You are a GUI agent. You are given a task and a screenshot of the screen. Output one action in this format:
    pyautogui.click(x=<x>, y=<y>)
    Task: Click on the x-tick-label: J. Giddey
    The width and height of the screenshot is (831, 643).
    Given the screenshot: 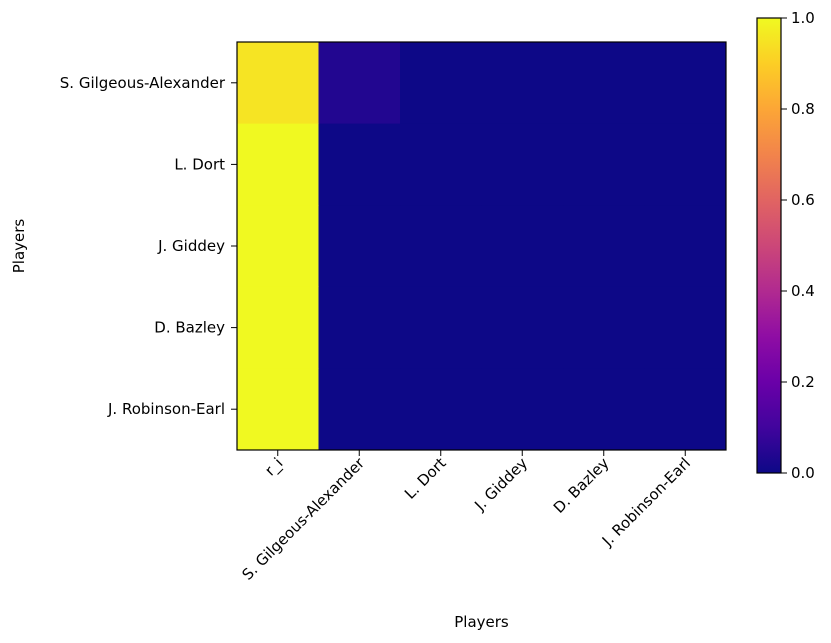 What is the action you would take?
    pyautogui.click(x=500, y=484)
    